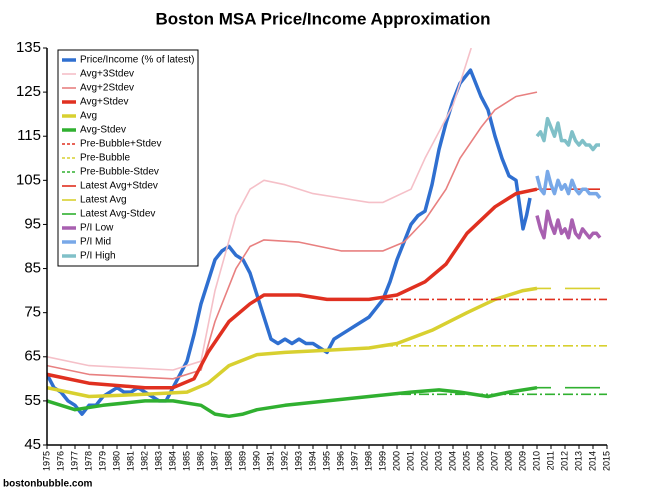 This screenshot has height=492, width=647. Describe the element at coordinates (284, 461) in the screenshot. I see `x-tick-label: 1992` at that location.